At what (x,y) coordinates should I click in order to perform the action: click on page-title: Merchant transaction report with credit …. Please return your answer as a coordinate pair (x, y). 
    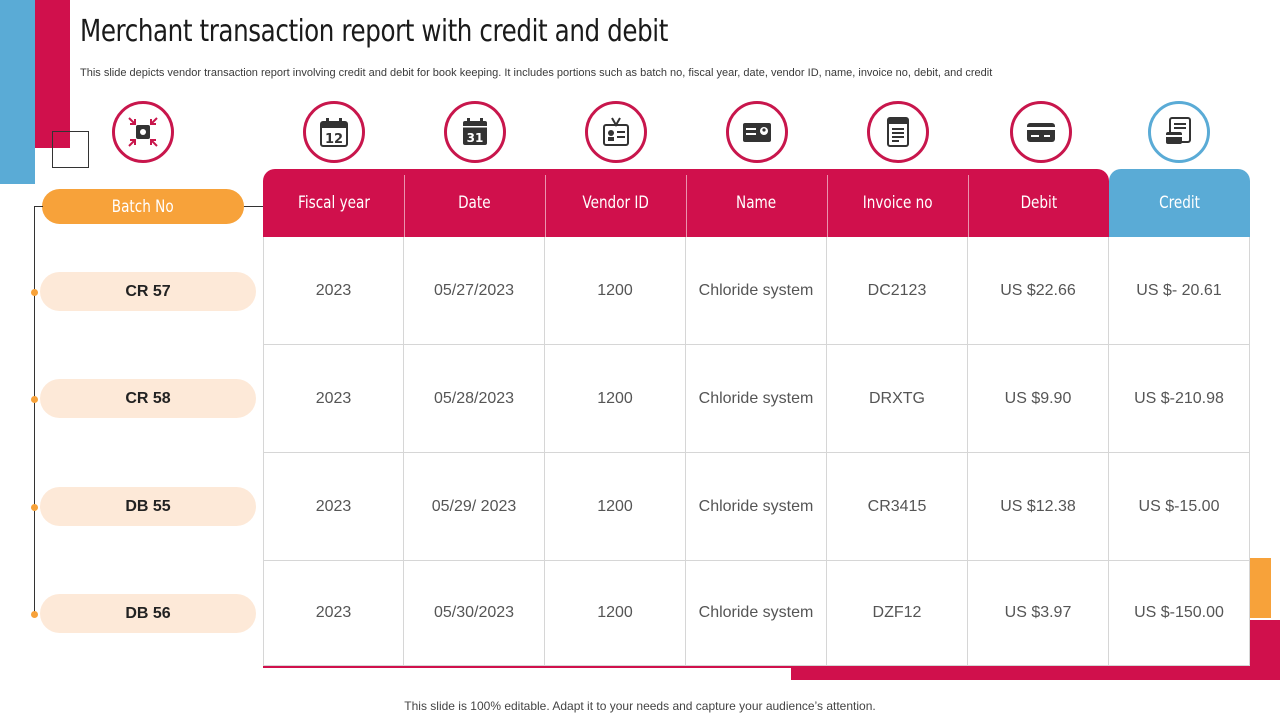
    Looking at the image, I should click on (374, 31).